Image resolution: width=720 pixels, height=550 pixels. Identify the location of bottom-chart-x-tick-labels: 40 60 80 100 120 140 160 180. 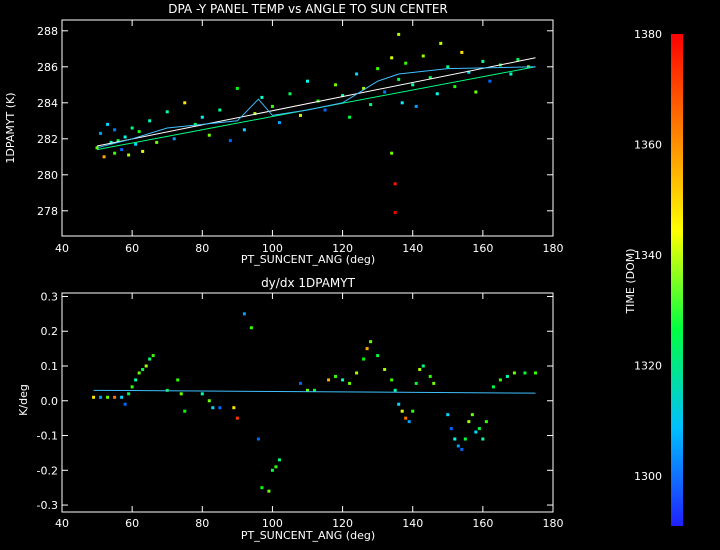
(309, 523).